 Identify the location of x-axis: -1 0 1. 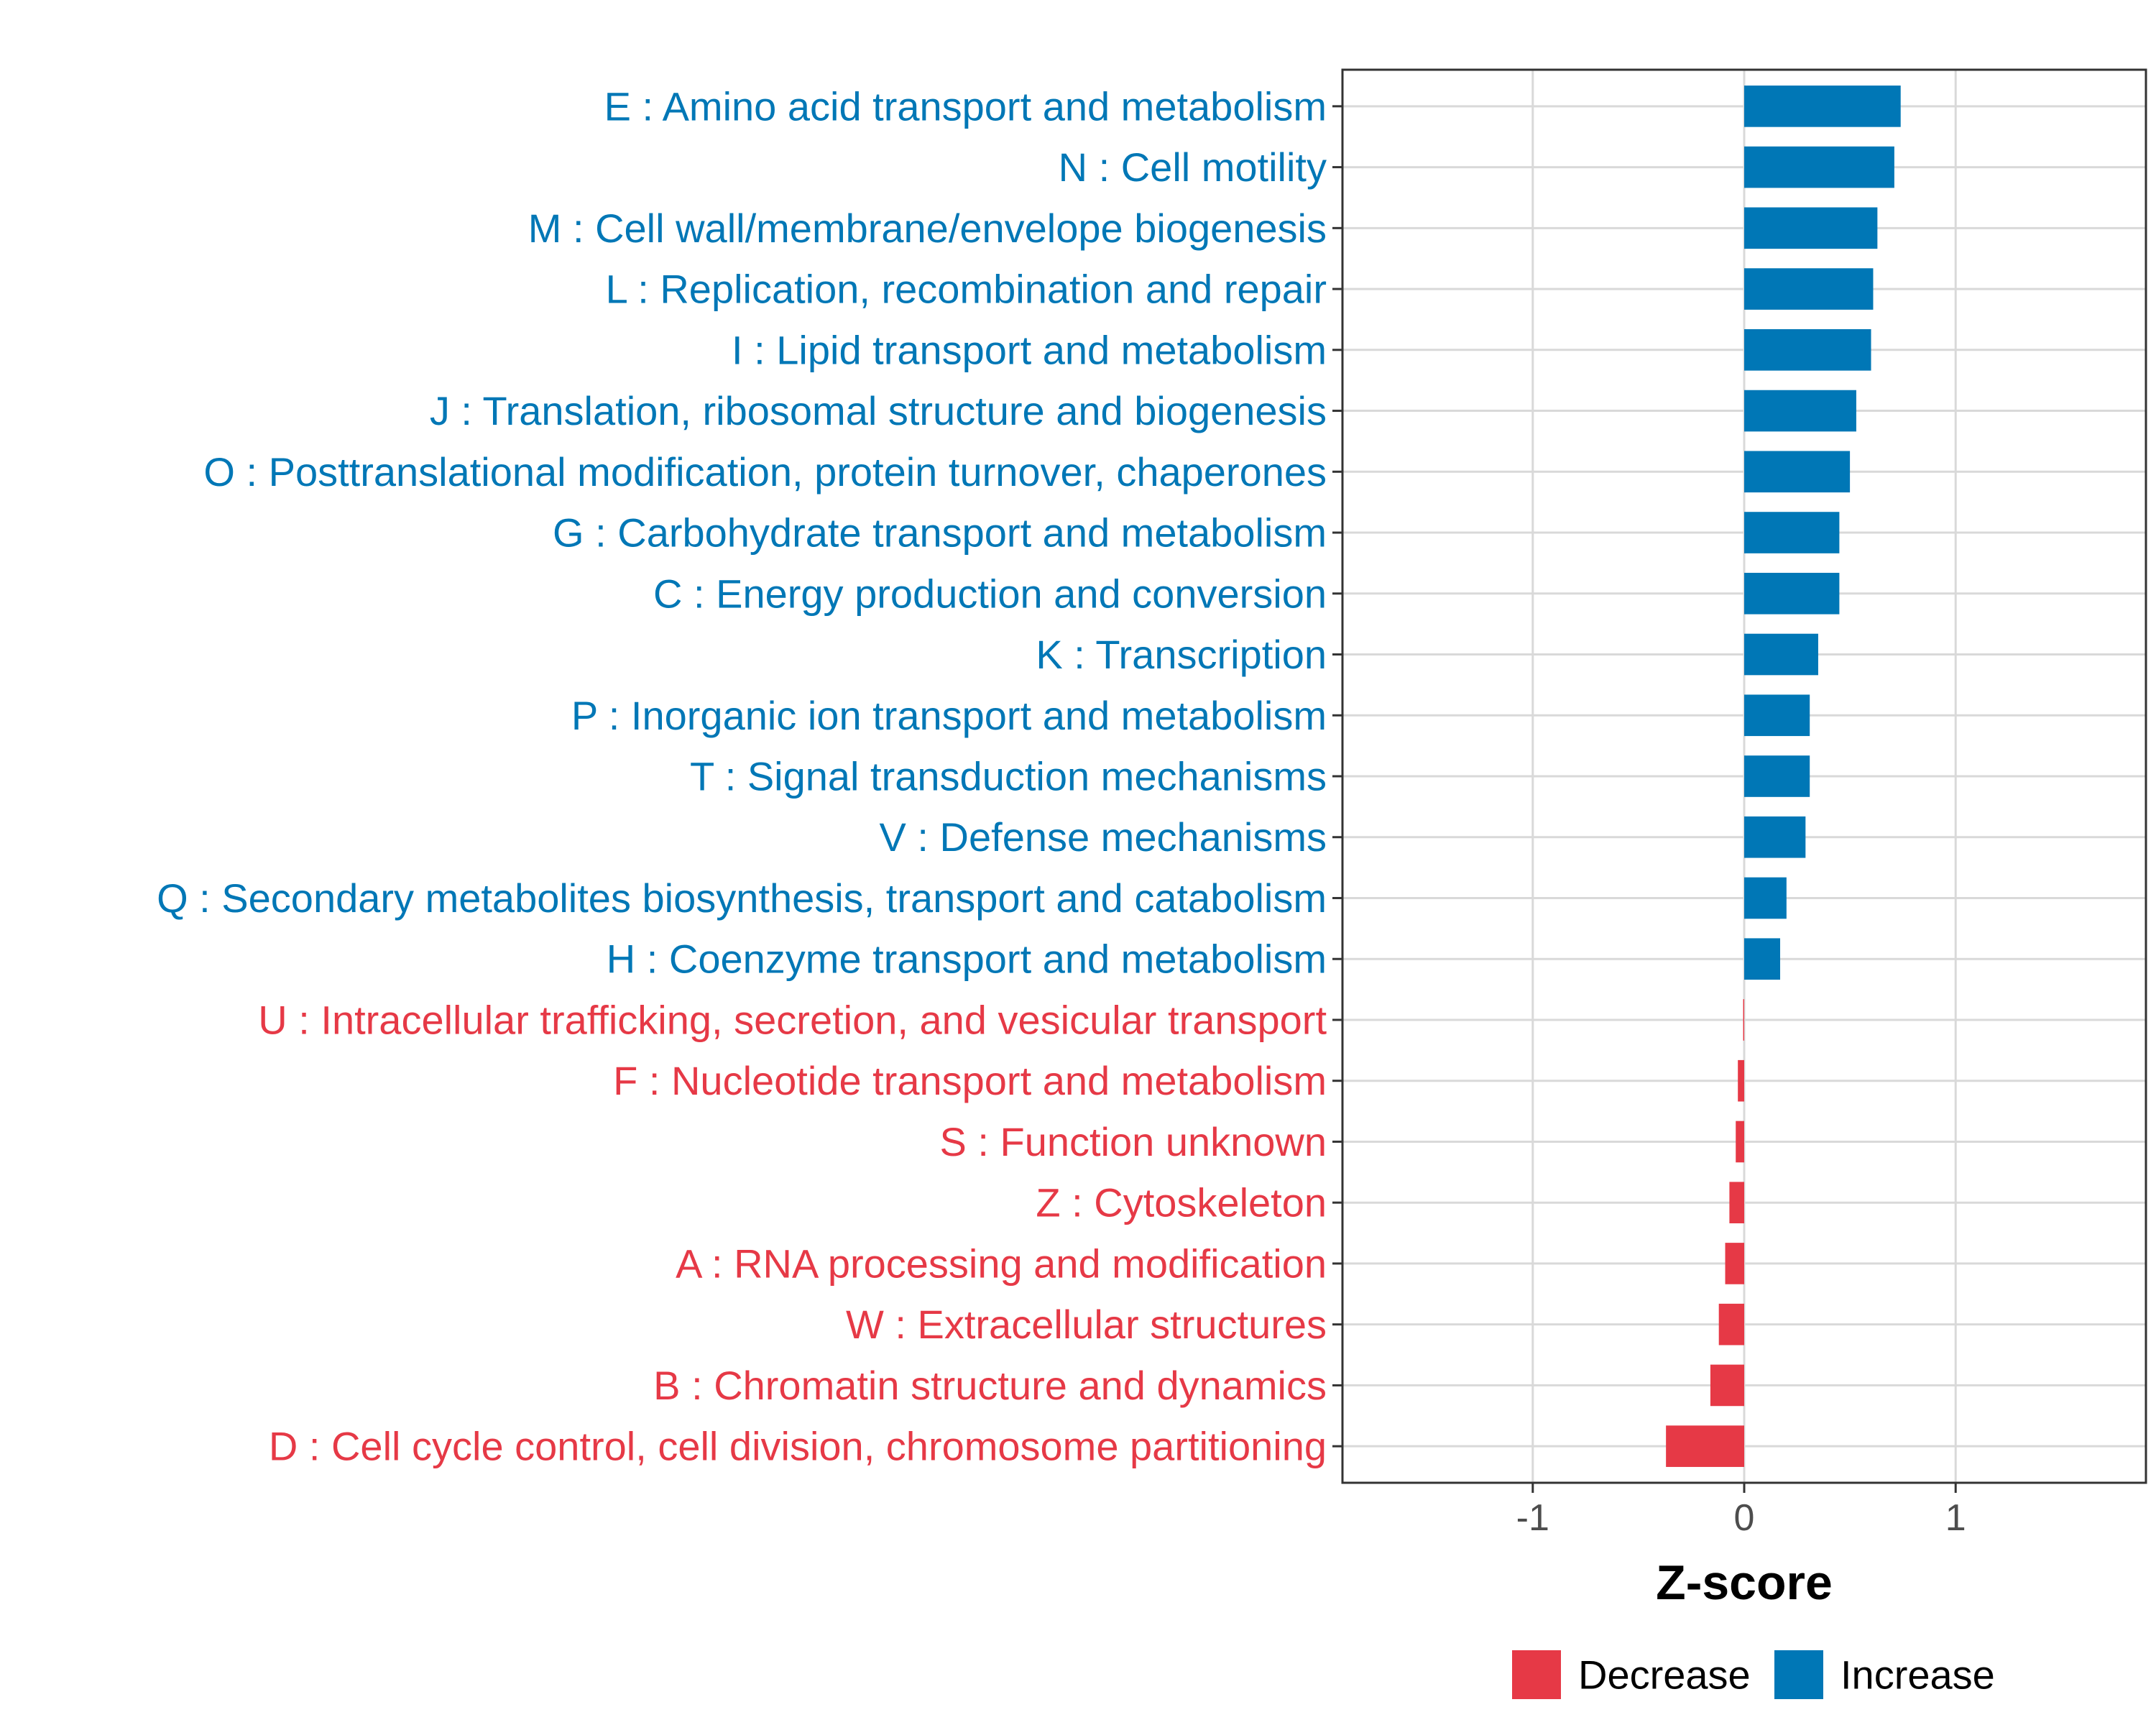
(1741, 1511).